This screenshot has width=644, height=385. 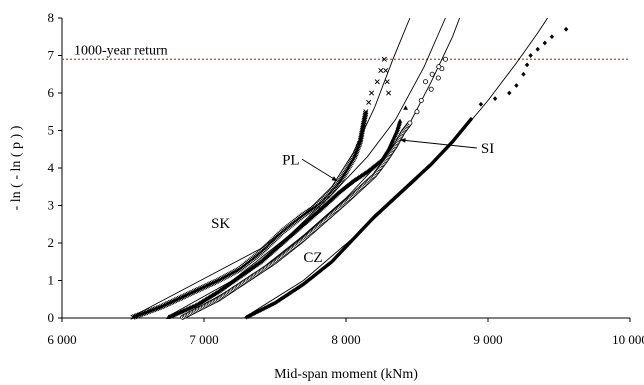 What do you see at coordinates (51, 167) in the screenshot?
I see `y-tick-label: 4` at bounding box center [51, 167].